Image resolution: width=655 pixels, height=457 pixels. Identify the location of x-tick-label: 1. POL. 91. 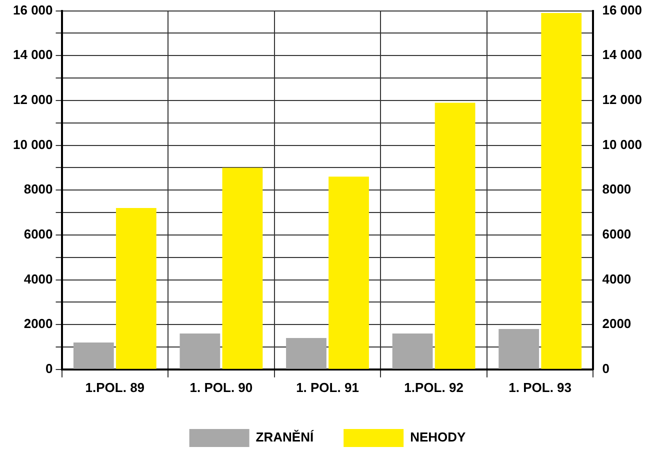
(327, 387).